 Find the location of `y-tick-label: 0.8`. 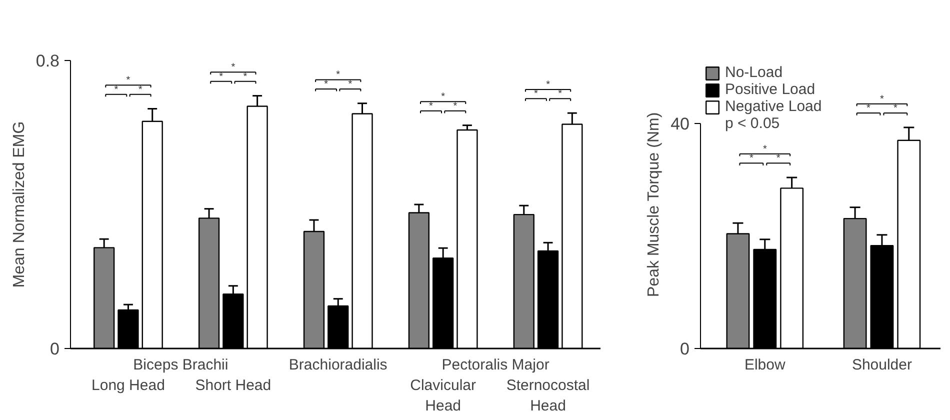

y-tick-label: 0.8 is located at coordinates (48, 61).